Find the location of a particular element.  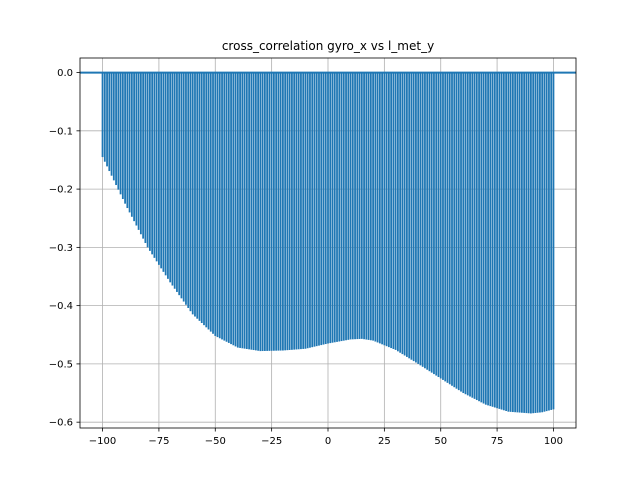

x-axis-ticks: −100 −75 −50 −25 0 25 50 75 100 is located at coordinates (326, 437).